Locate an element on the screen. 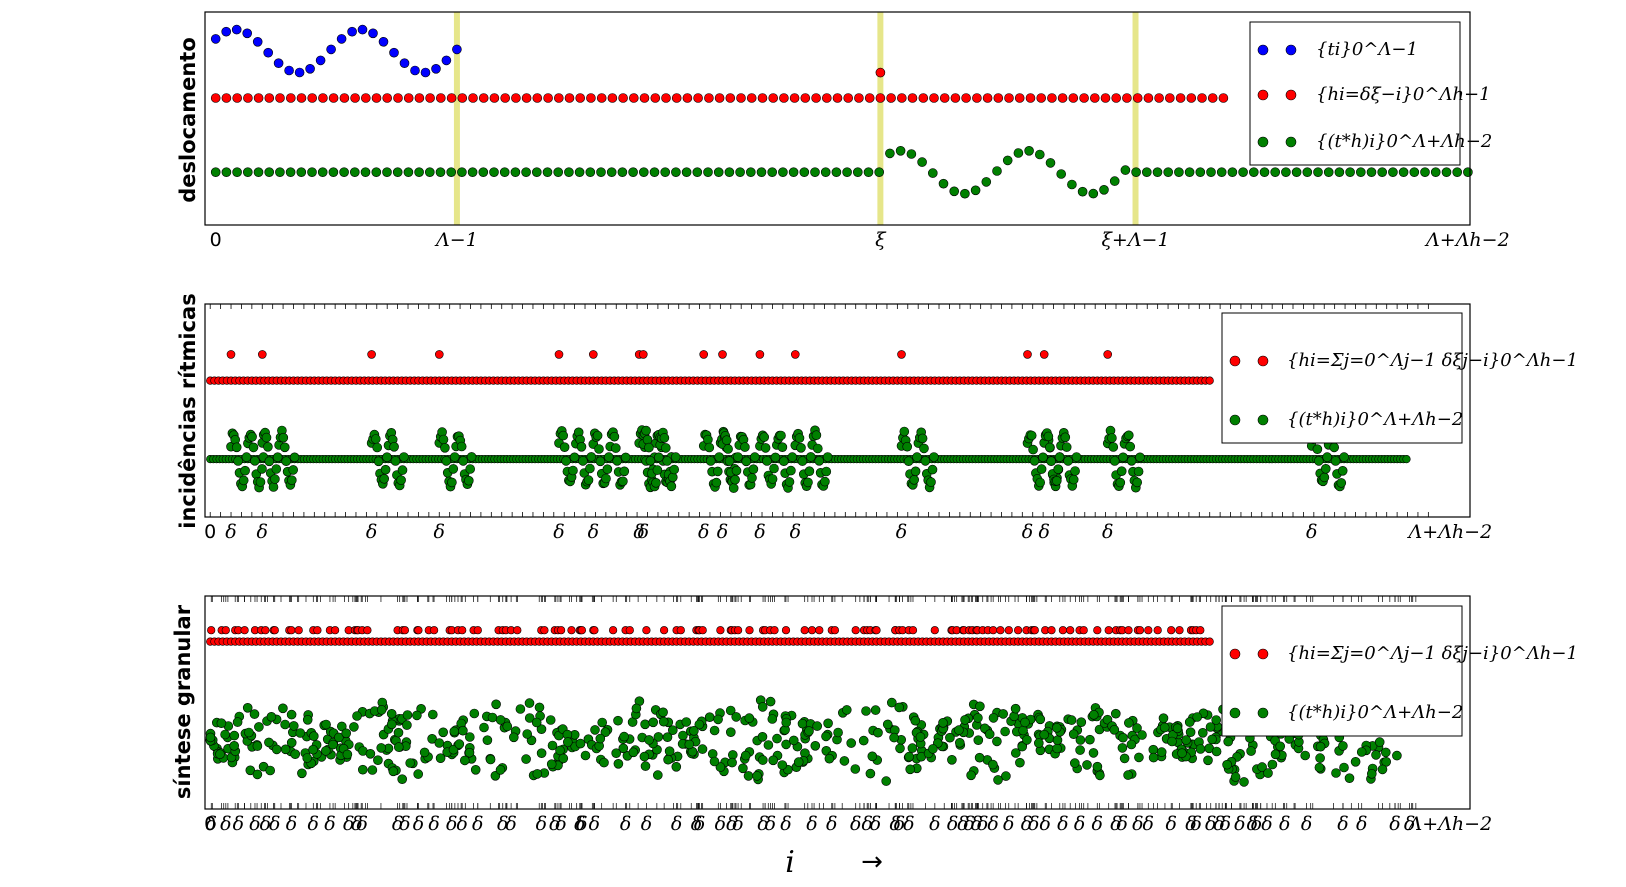 This screenshot has width=1626, height=887. legend-marker-t is located at coordinates (1263, 50).